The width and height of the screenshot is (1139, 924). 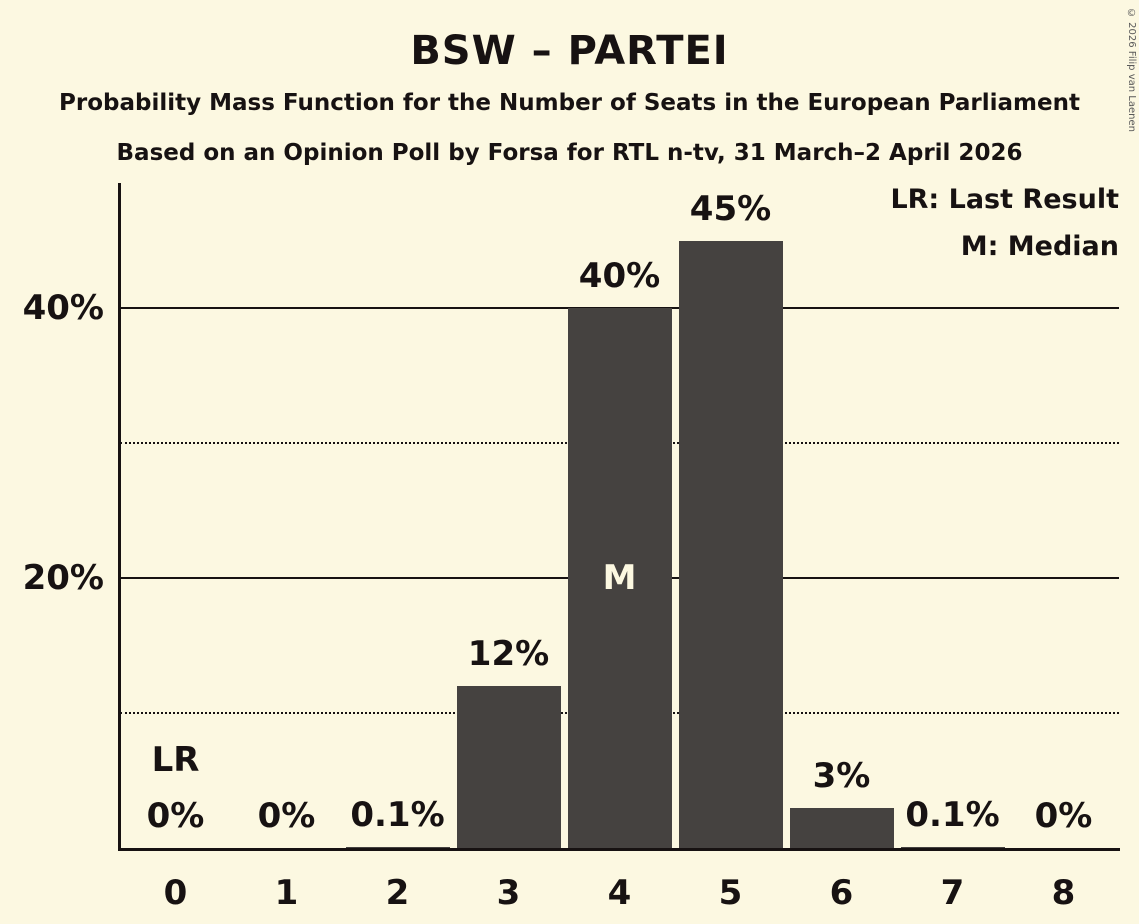 I want to click on last-result-label: LR, so click(x=175, y=760).